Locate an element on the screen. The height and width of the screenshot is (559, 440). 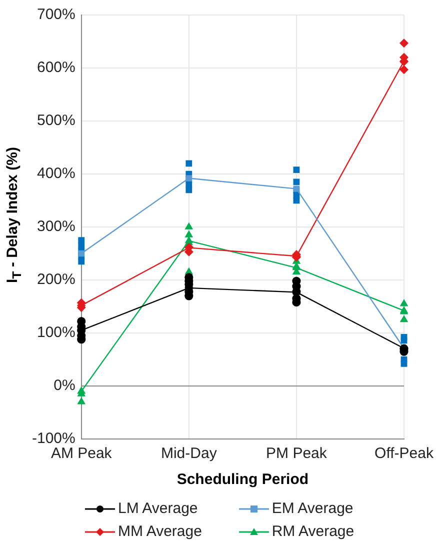
x-tick-label: Mid-Day is located at coordinates (189, 453).